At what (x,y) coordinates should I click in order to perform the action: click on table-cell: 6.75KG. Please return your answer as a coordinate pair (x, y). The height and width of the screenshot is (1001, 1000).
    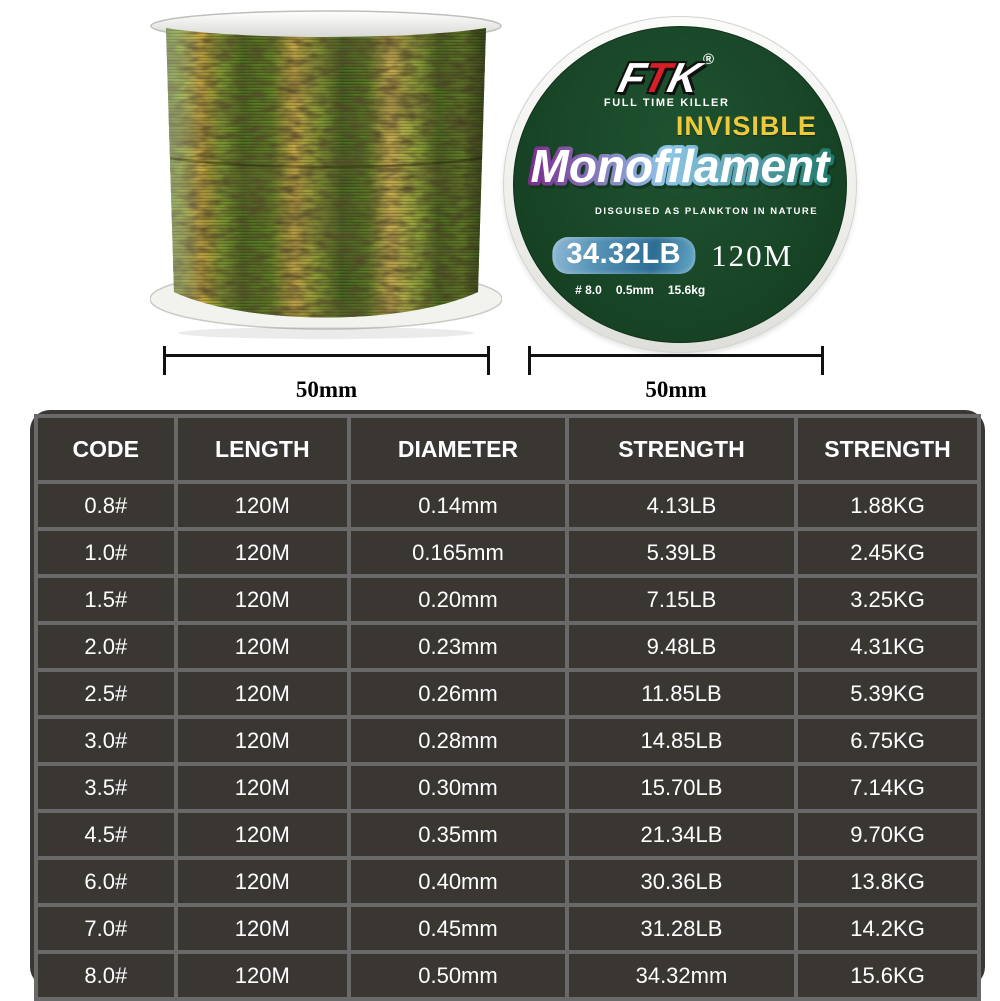
    Looking at the image, I should click on (887, 740).